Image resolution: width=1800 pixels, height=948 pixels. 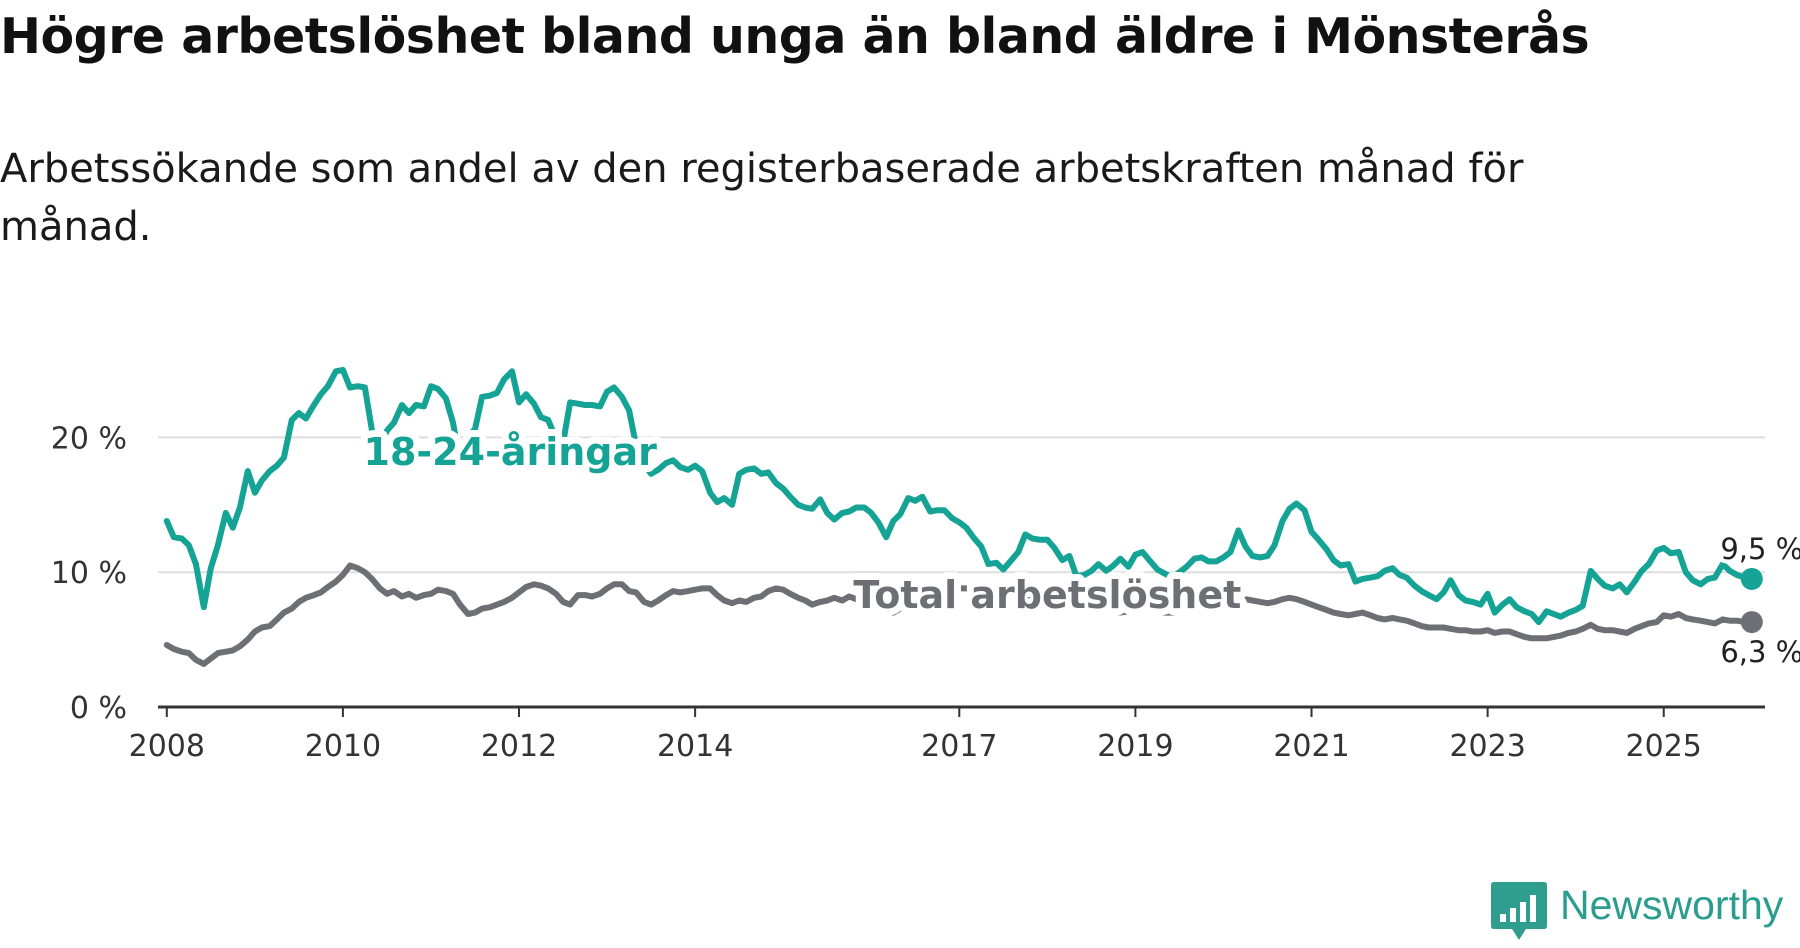 I want to click on x-tick-label: 2025, so click(x=1664, y=746).